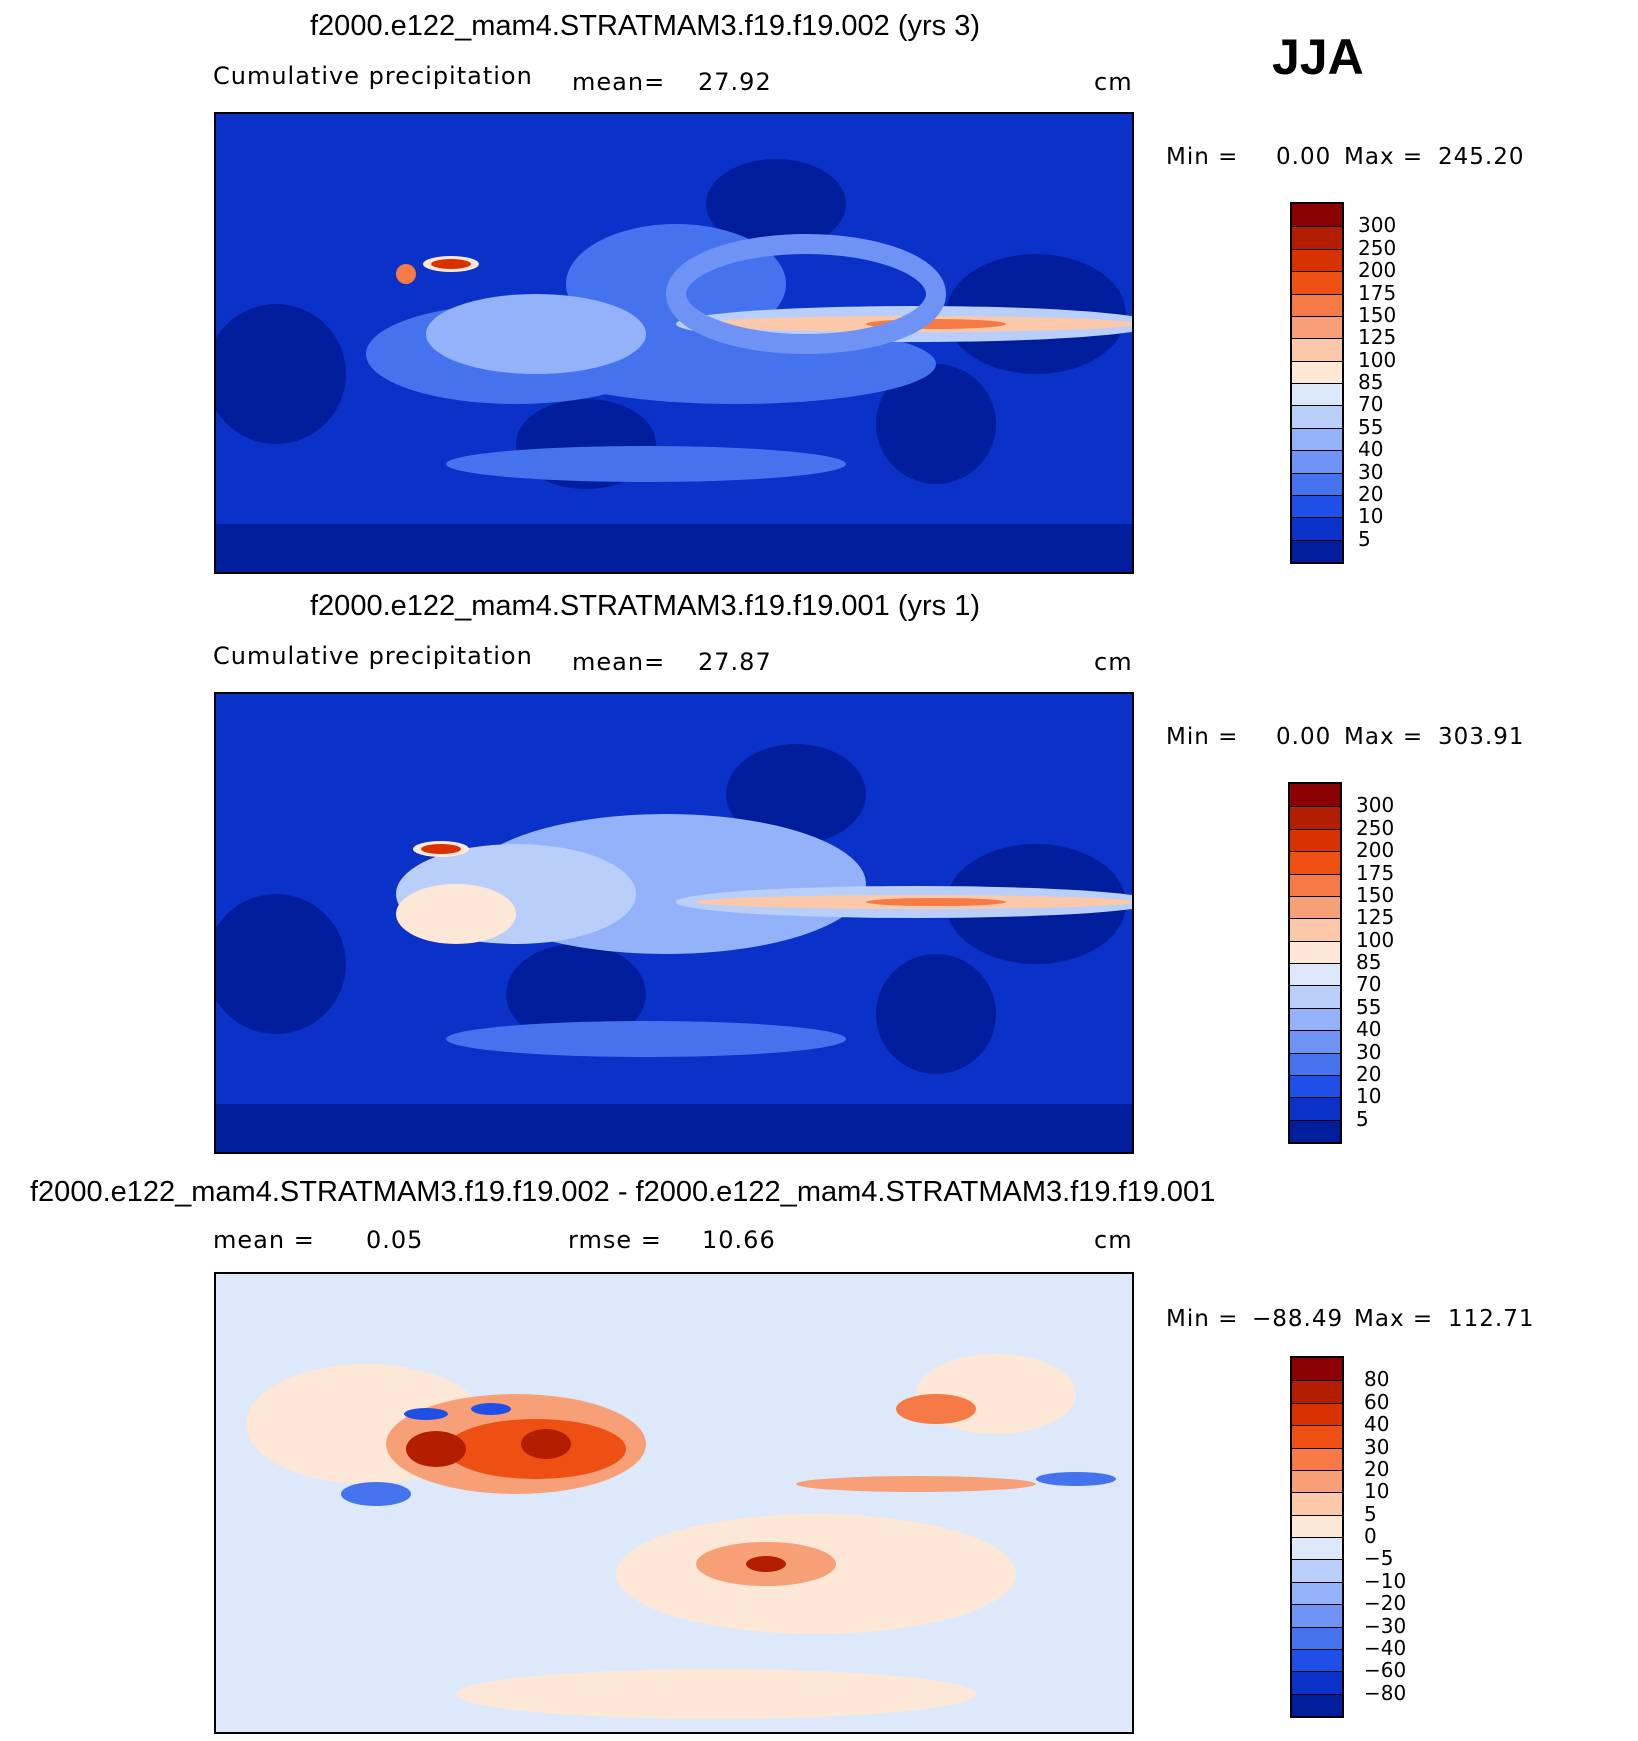 This screenshot has height=1741, width=1638. What do you see at coordinates (1202, 737) in the screenshot?
I see `panel2-min-label: Min =` at bounding box center [1202, 737].